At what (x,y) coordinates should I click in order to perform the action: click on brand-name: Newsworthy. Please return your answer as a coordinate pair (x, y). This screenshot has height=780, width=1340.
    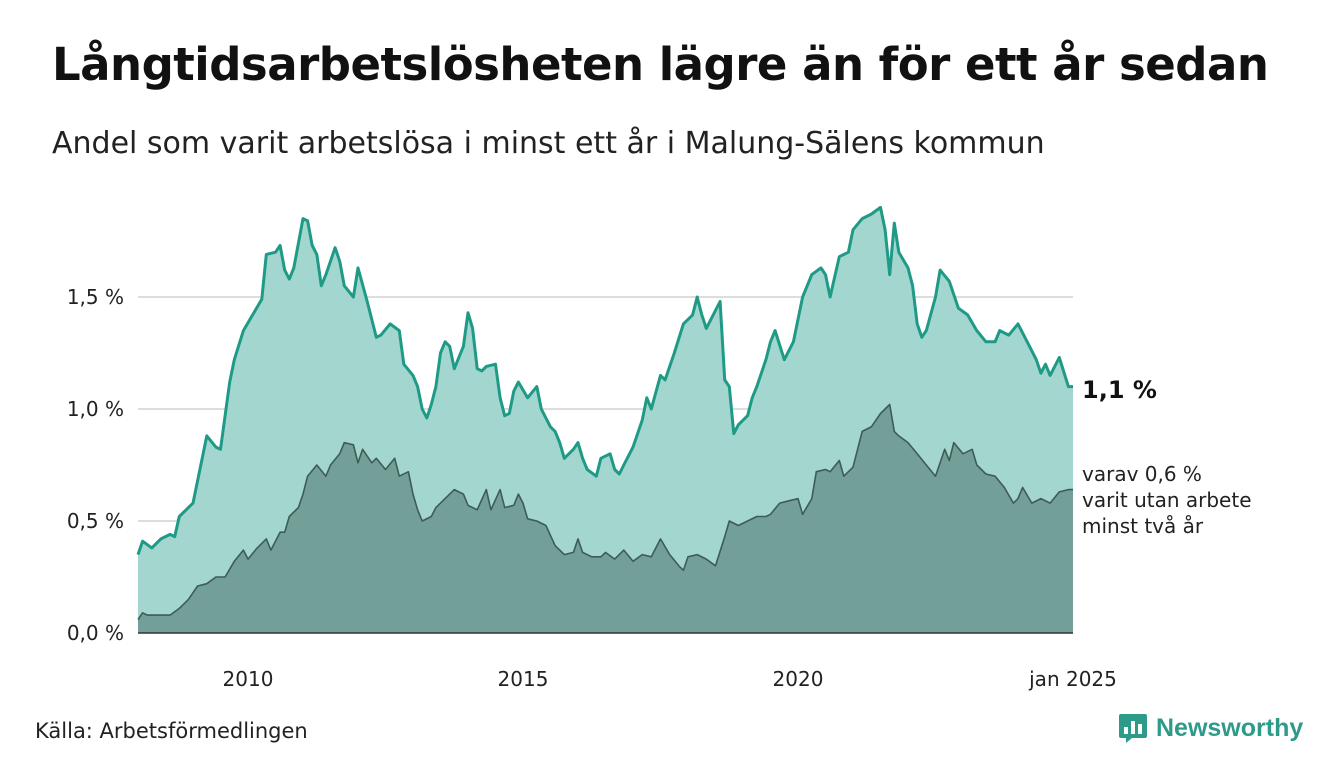
    Looking at the image, I should click on (1230, 727).